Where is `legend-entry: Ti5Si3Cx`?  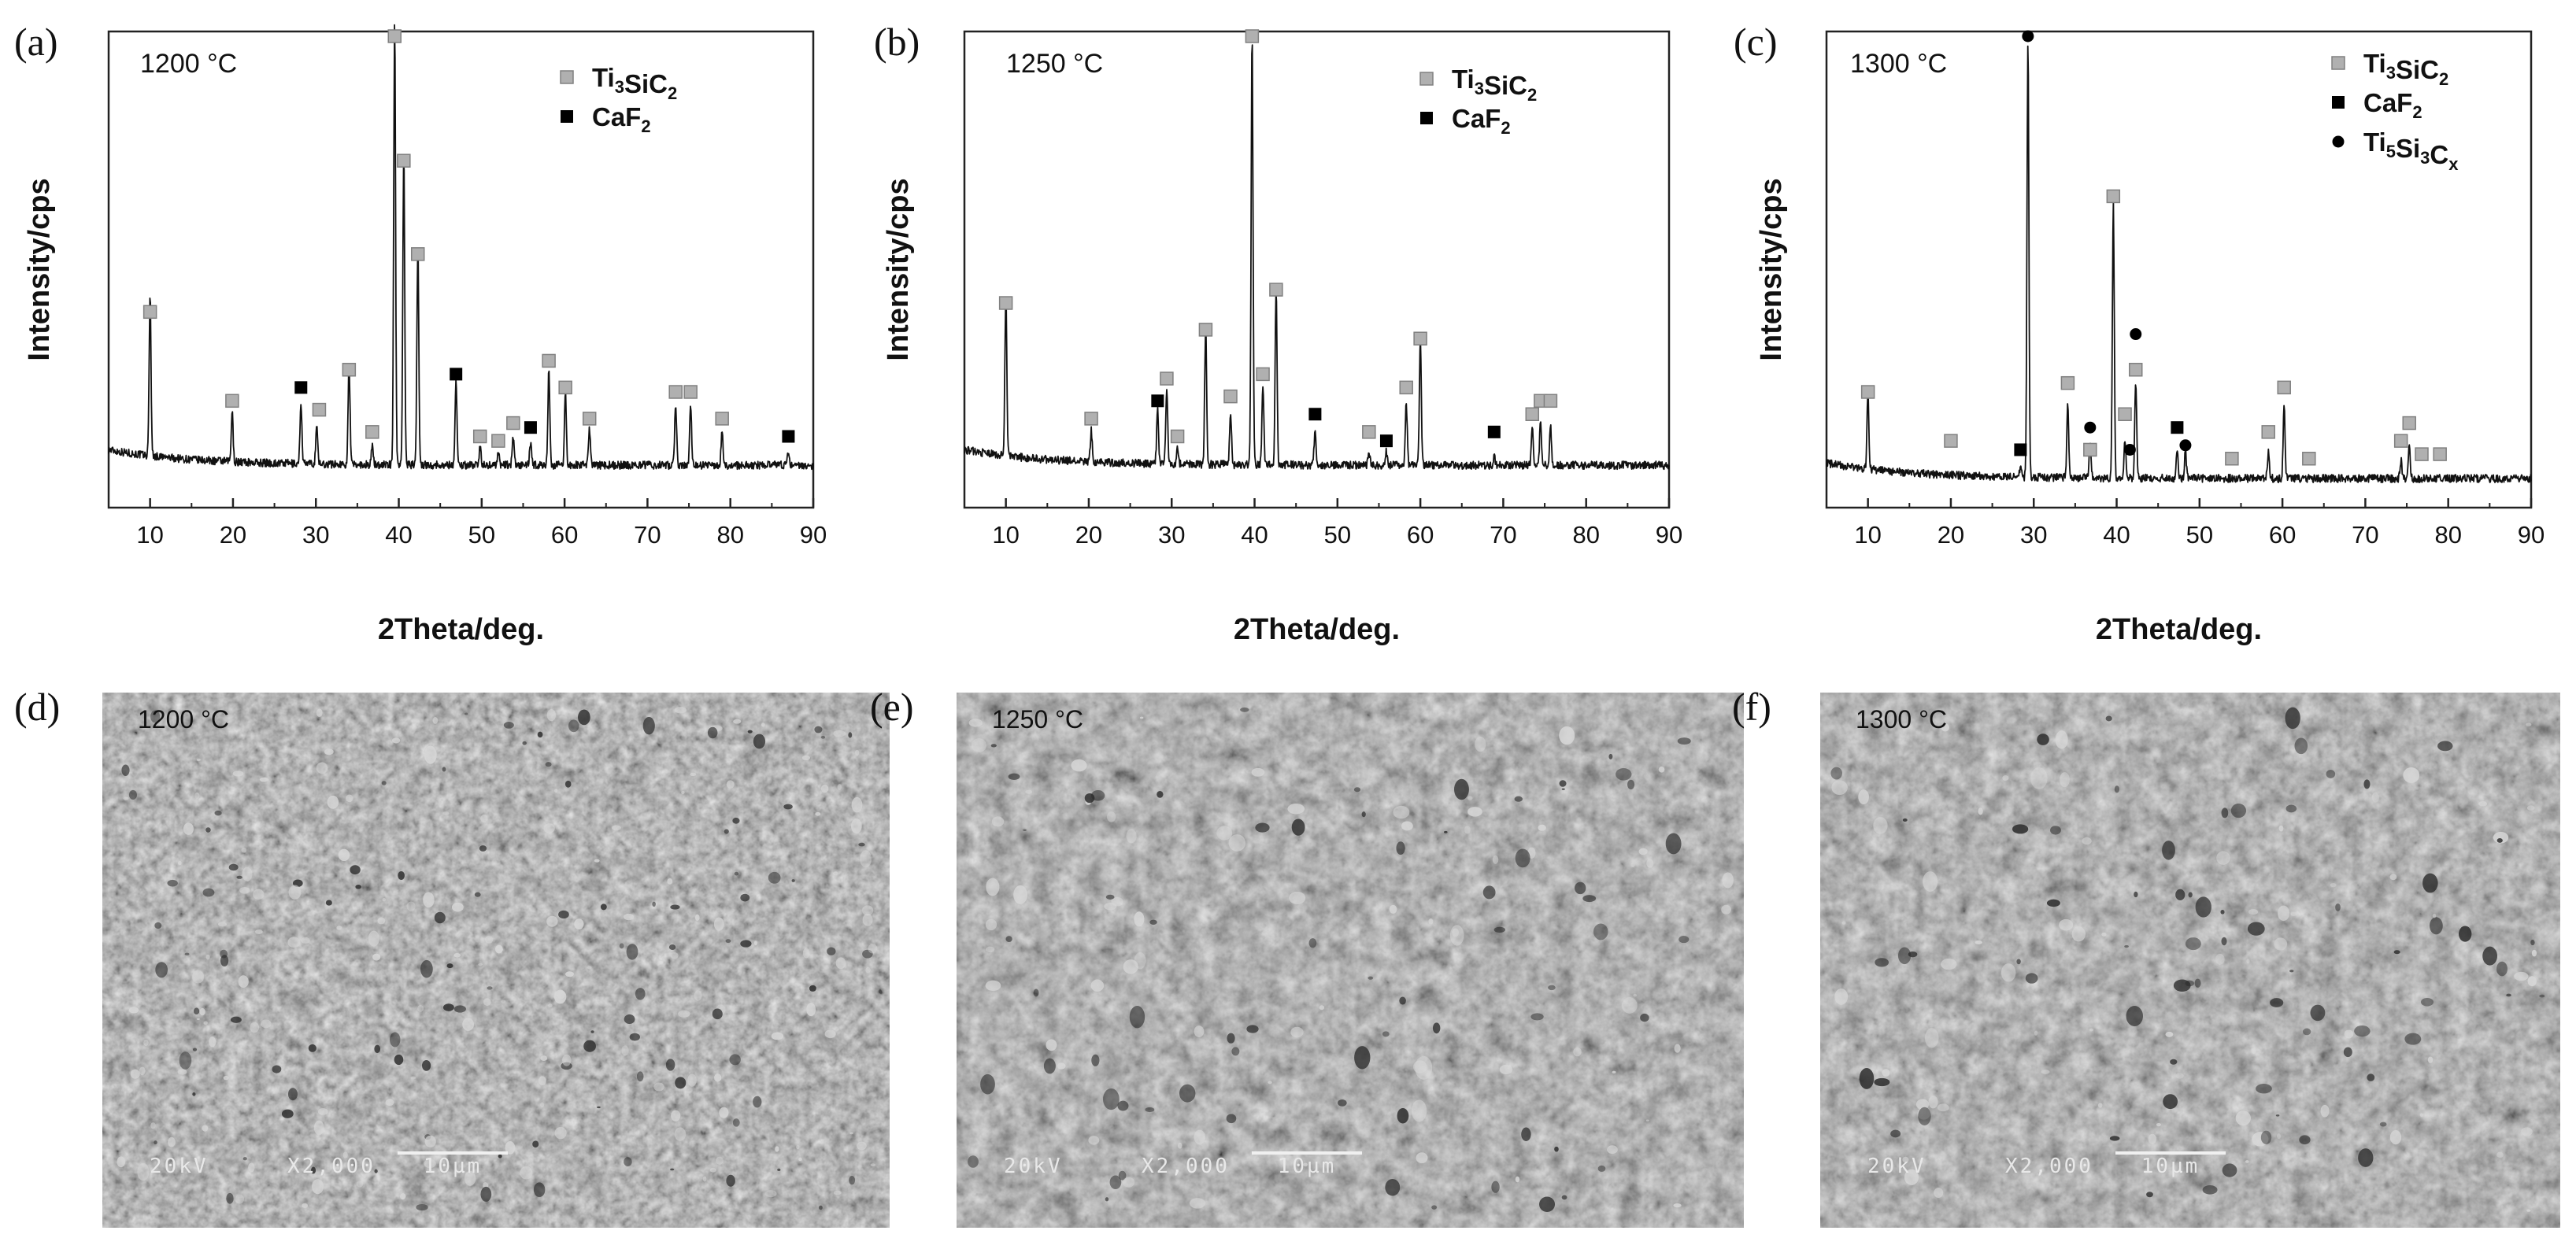
legend-entry: Ti5Si3Cx is located at coordinates (2411, 150).